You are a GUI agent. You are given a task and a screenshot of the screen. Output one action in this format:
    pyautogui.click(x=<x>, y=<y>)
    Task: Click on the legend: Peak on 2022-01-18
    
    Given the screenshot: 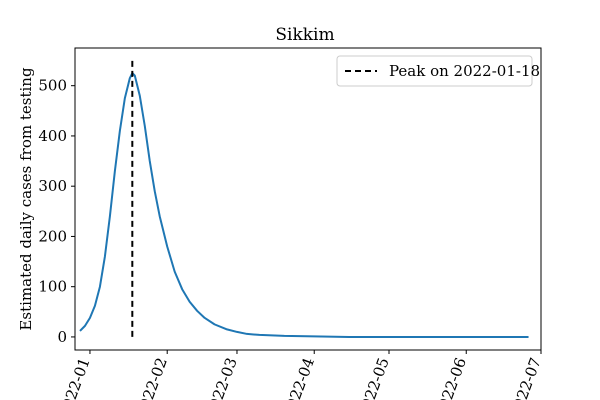 What is the action you would take?
    pyautogui.click(x=438, y=71)
    